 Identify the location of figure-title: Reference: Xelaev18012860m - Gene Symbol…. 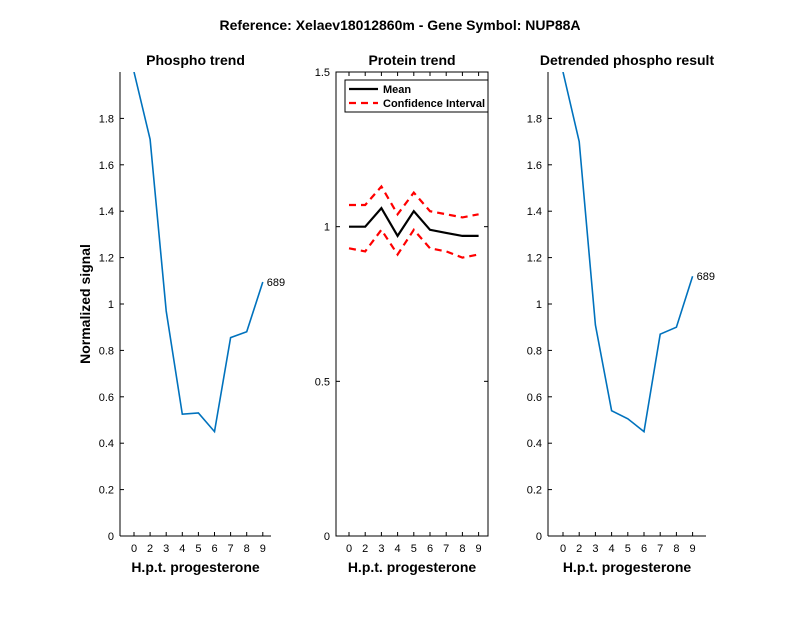
(399, 25).